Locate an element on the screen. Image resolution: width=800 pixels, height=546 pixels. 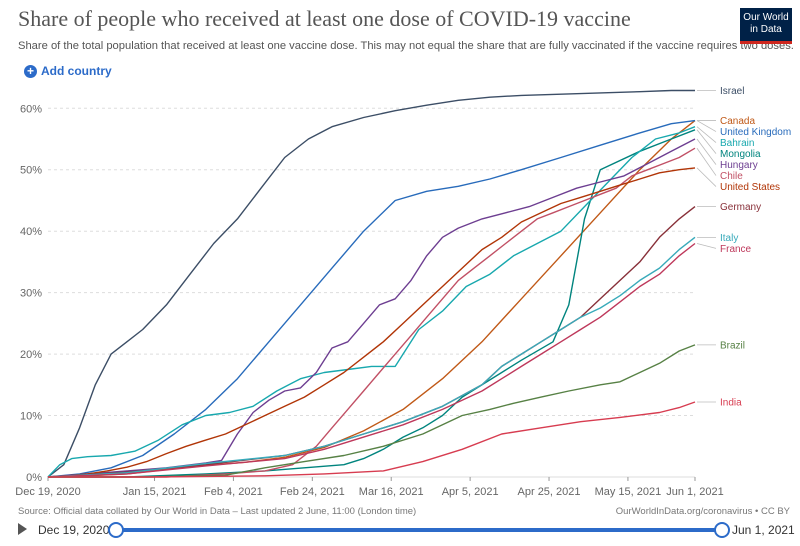
series-label-chile: Chile is located at coordinates (731, 176).